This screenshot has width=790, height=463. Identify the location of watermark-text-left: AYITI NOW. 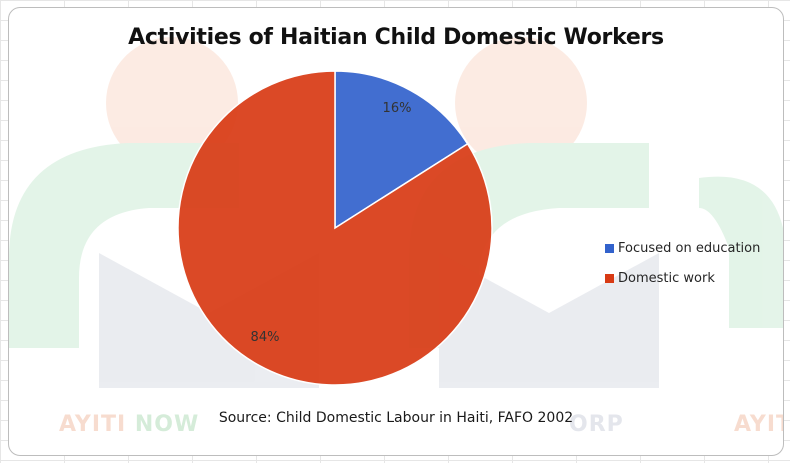
(129, 424).